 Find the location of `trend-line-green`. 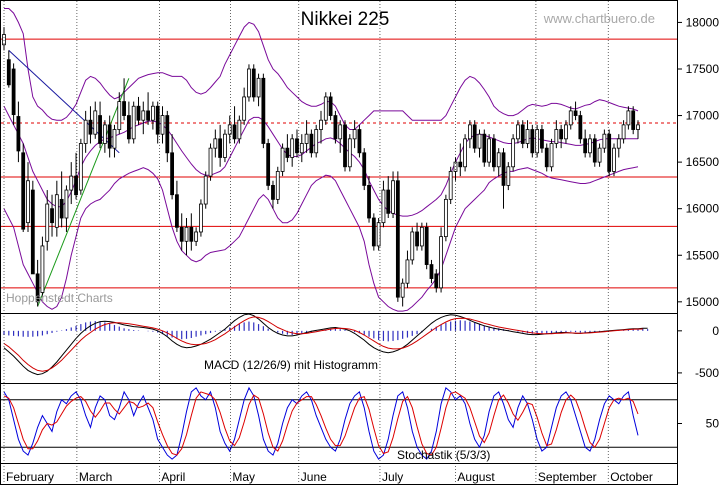

trend-line-green is located at coordinates (83, 192).